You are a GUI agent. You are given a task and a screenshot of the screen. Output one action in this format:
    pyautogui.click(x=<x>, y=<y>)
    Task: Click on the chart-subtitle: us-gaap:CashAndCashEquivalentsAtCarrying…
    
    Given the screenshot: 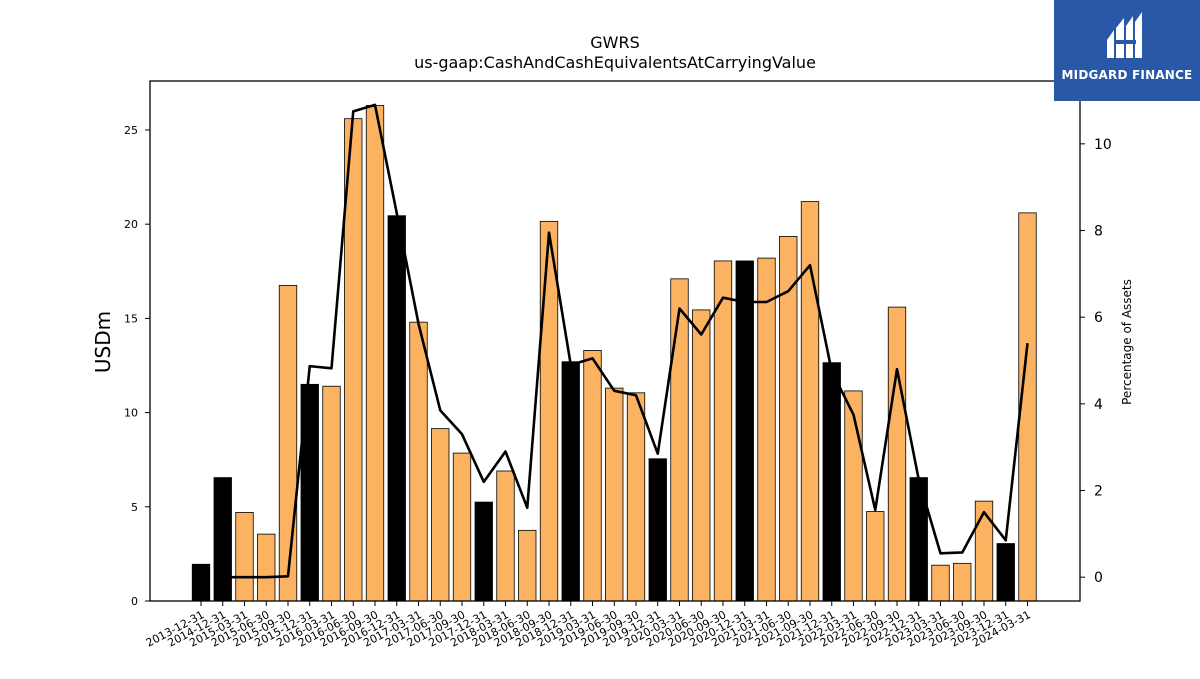 What is the action you would take?
    pyautogui.click(x=615, y=62)
    